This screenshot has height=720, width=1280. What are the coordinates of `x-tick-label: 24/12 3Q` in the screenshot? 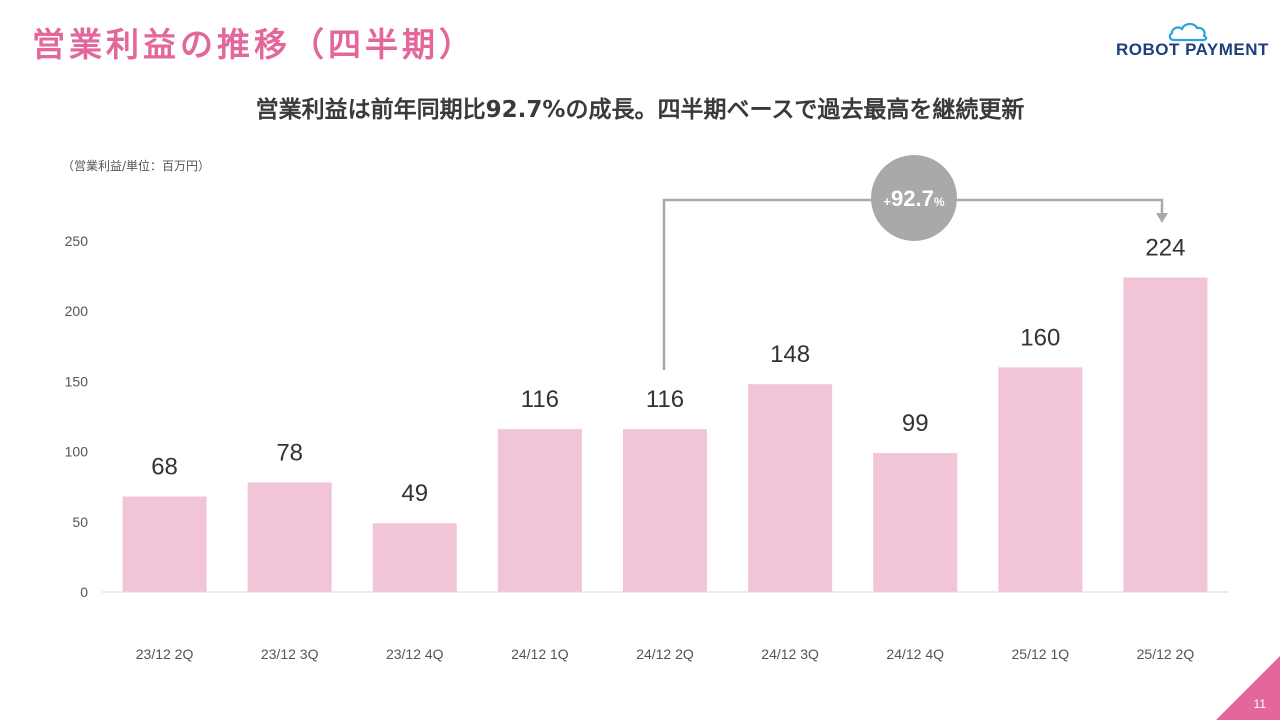 It's located at (790, 654).